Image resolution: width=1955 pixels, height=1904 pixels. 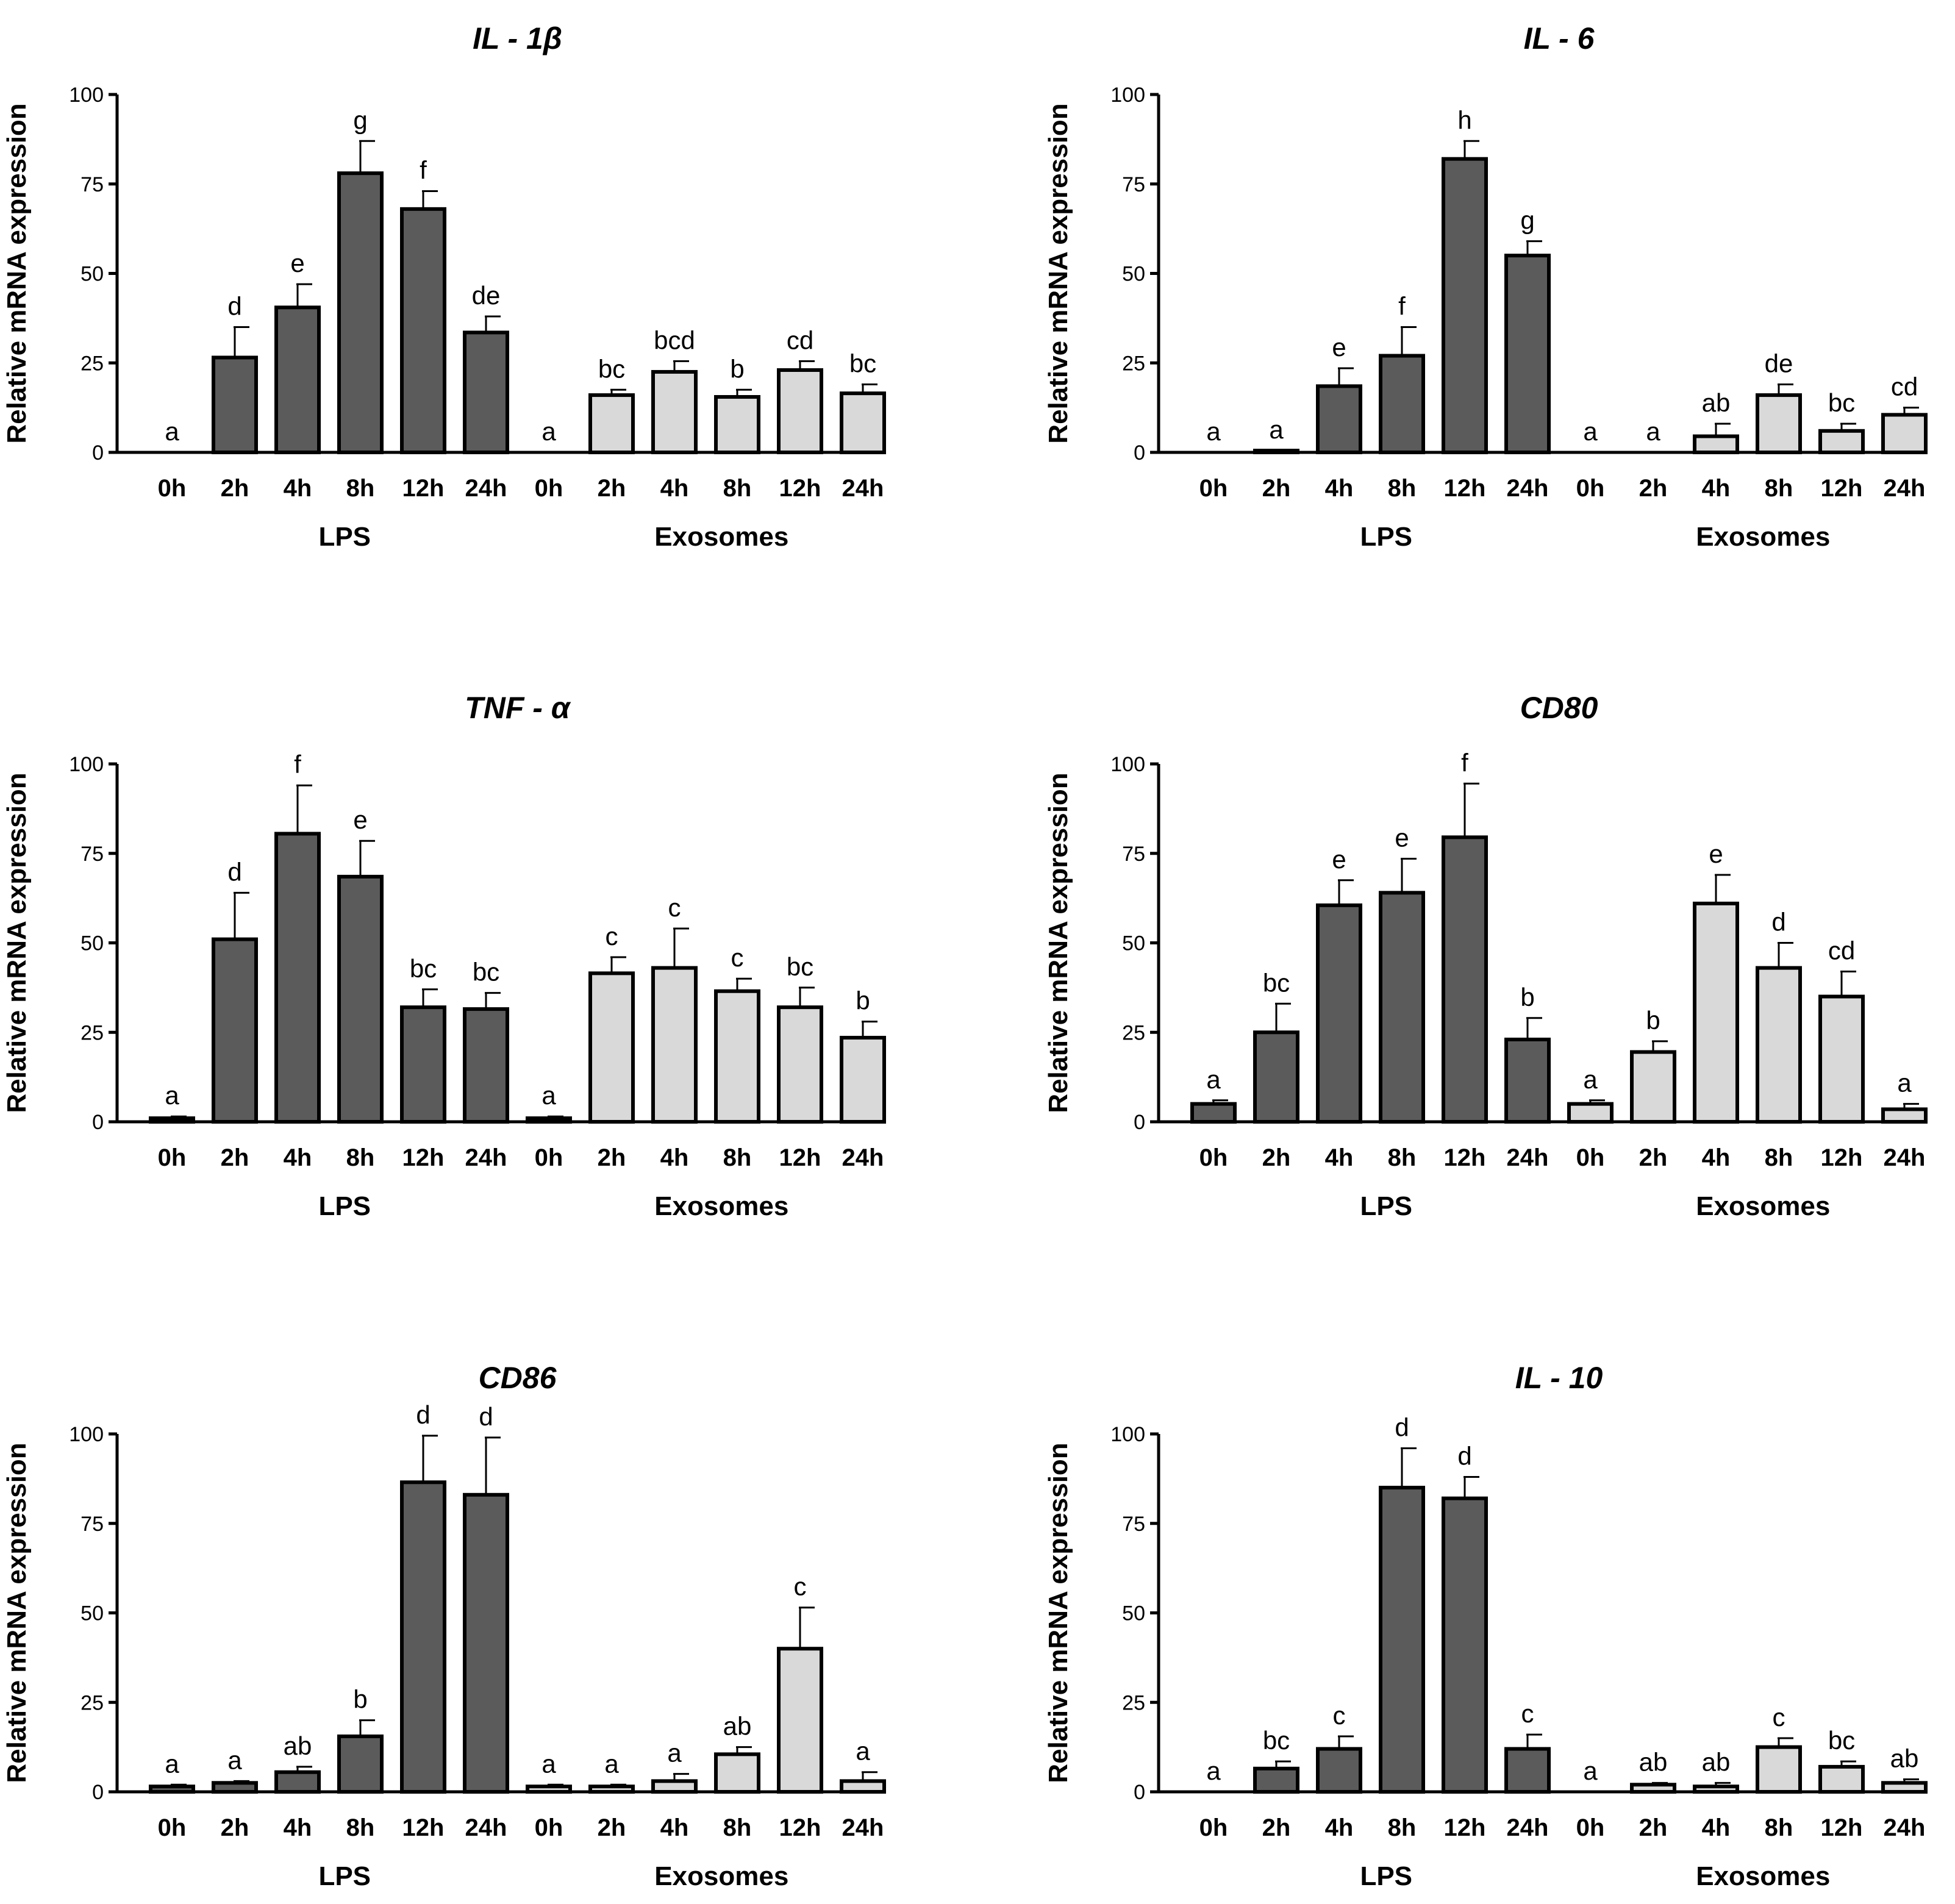 I want to click on chart-title: IL - 10, so click(x=1559, y=1378).